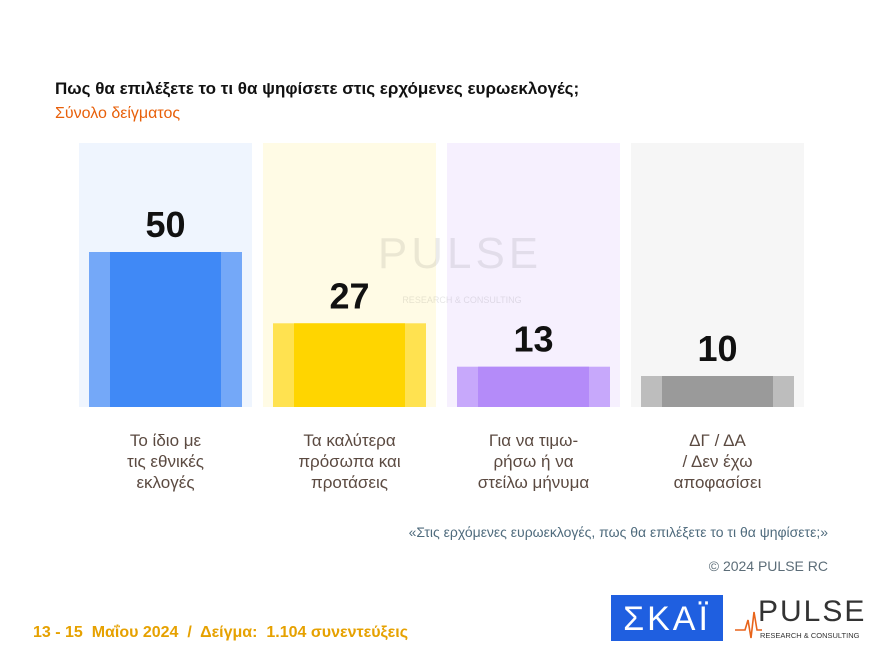  I want to click on value-label: 13, so click(533, 339).